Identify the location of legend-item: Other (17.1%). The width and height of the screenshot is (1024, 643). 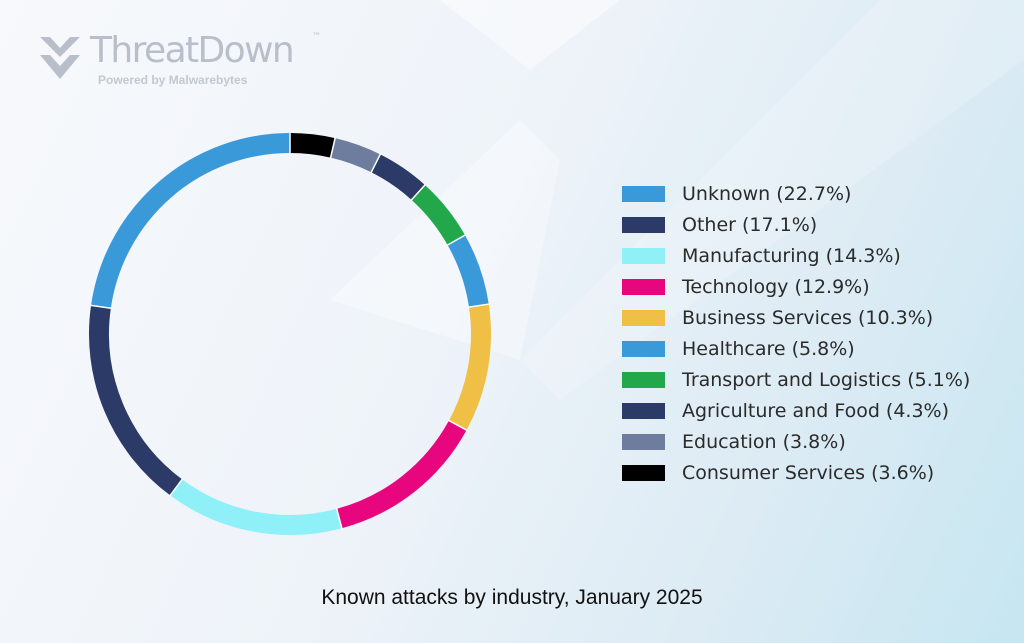
(796, 224).